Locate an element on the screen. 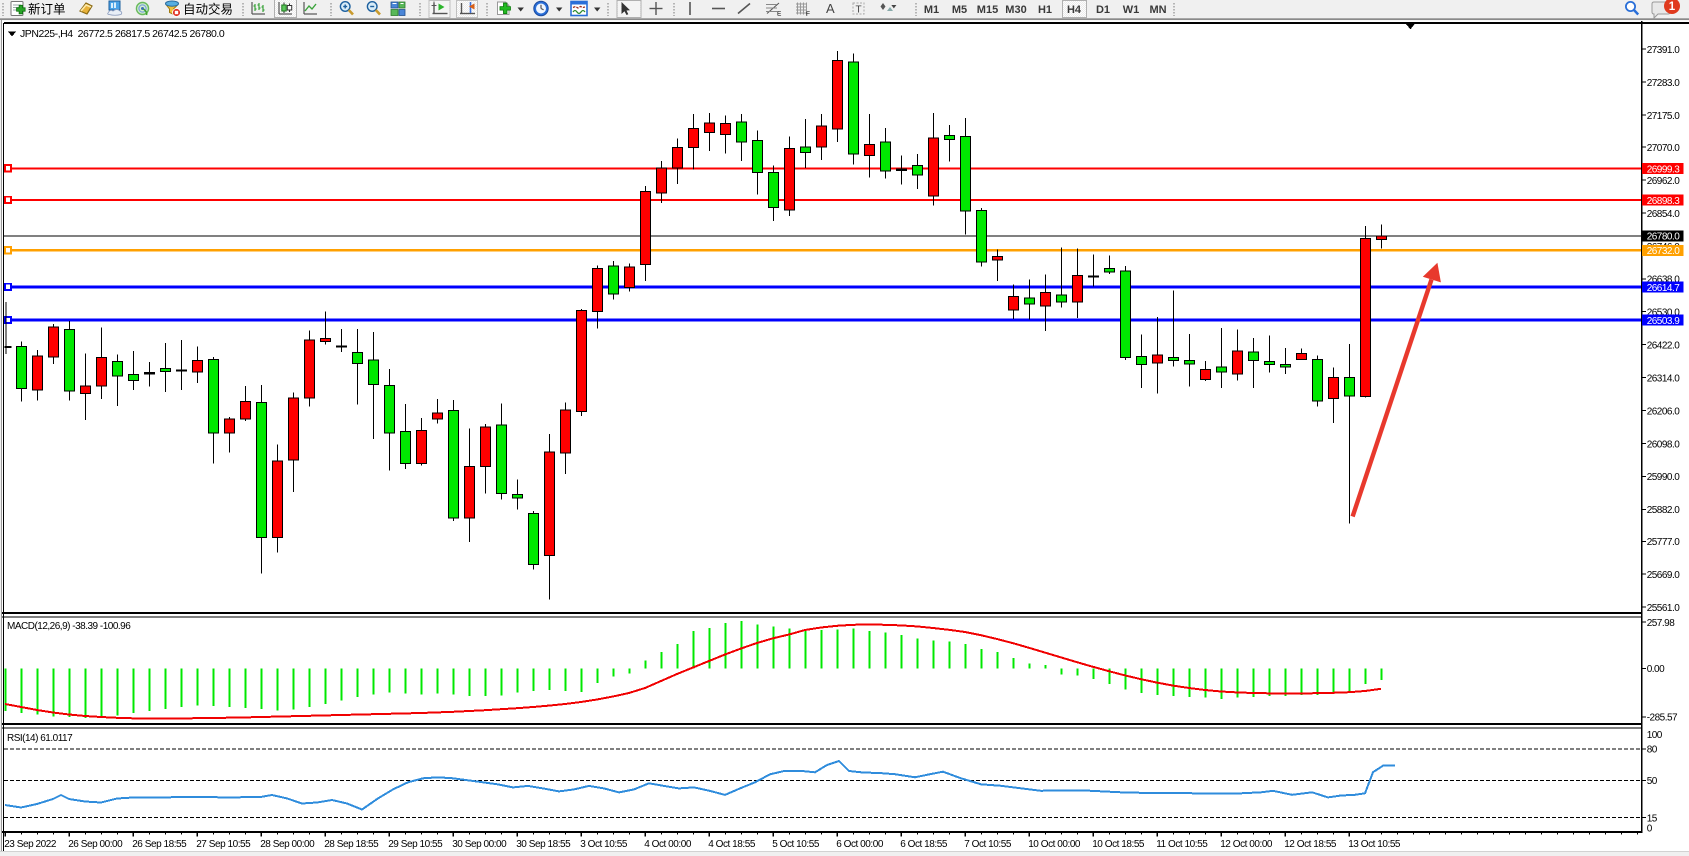 The image size is (1689, 856). svg-text: 4 Oct 00:00 is located at coordinates (668, 844).